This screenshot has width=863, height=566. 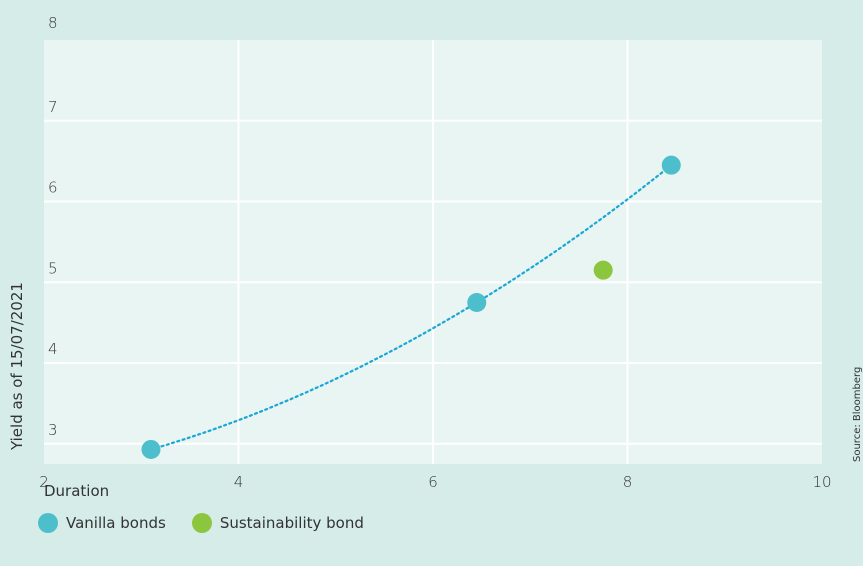 I want to click on x-tick-label: 8, so click(x=628, y=482).